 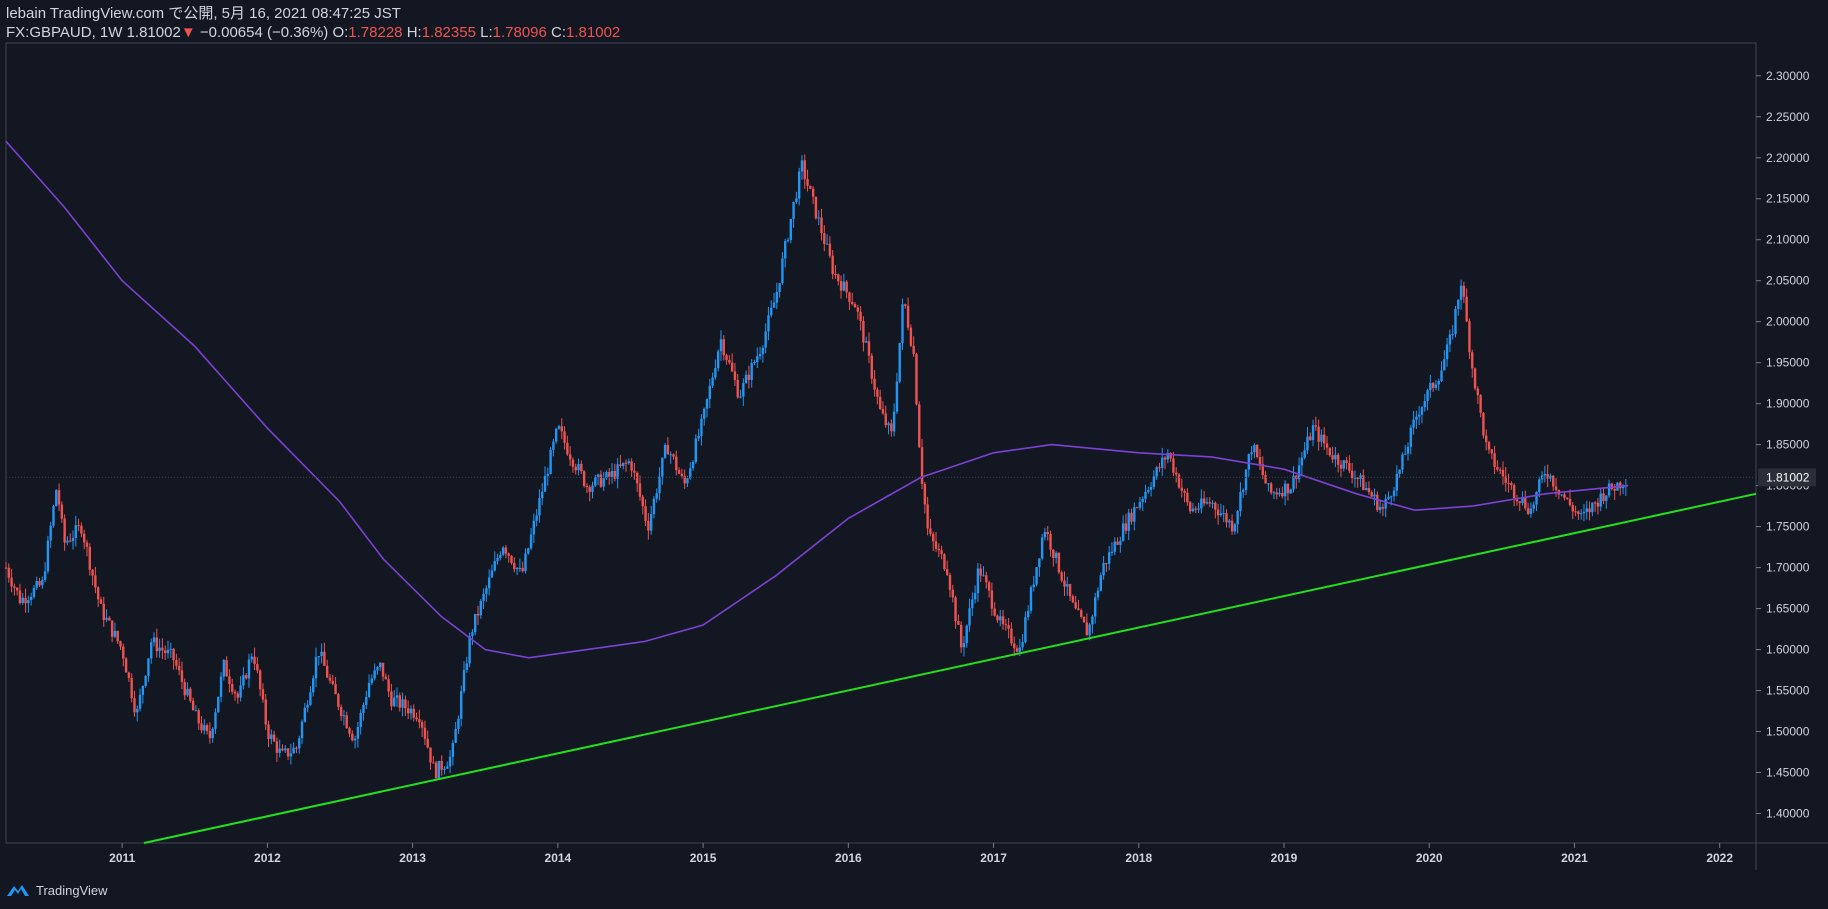 What do you see at coordinates (993, 858) in the screenshot?
I see `x-tick-label: 2017` at bounding box center [993, 858].